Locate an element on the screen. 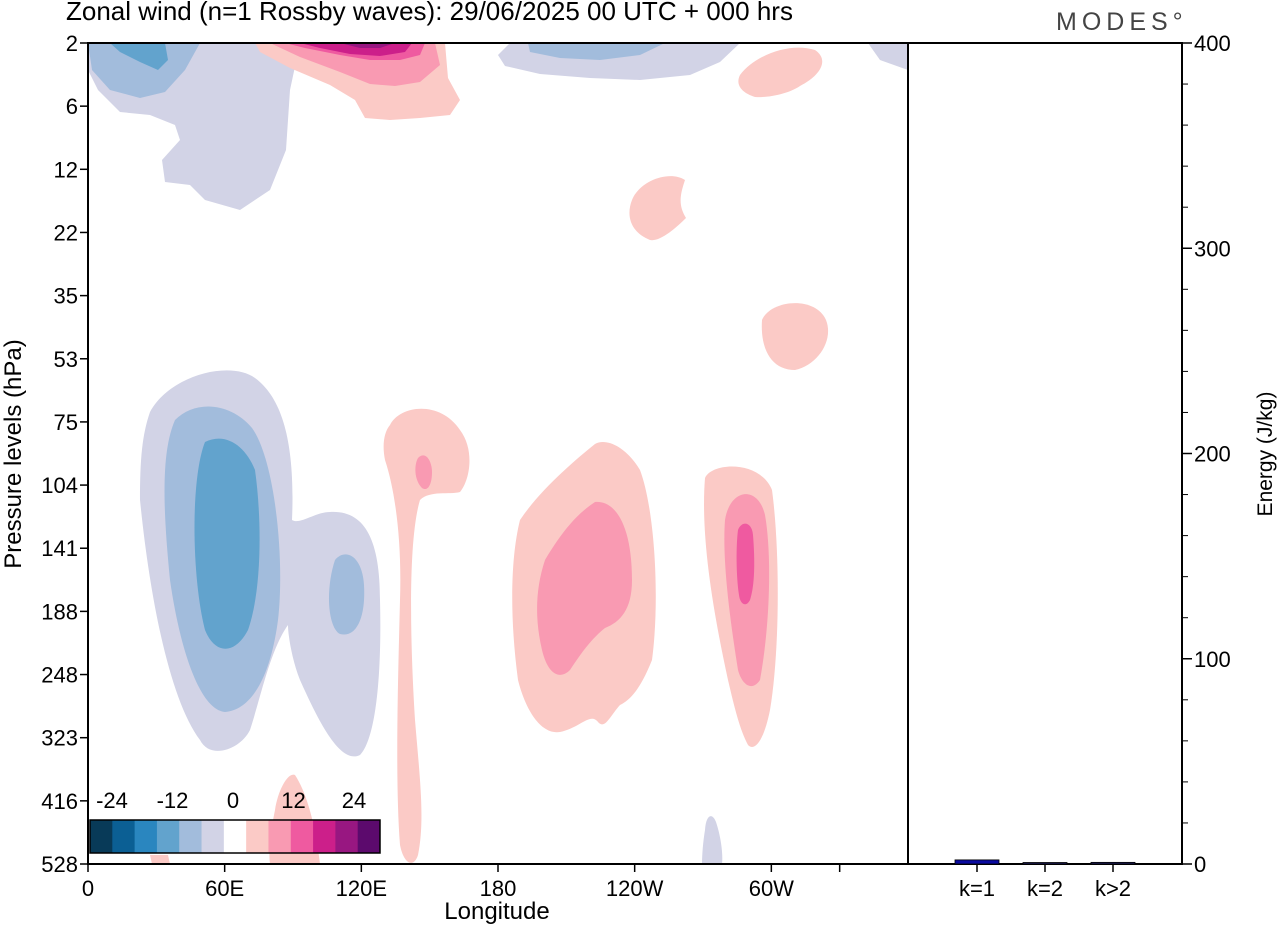 The height and width of the screenshot is (930, 1280). x-tick-label: 60E is located at coordinates (224, 888).